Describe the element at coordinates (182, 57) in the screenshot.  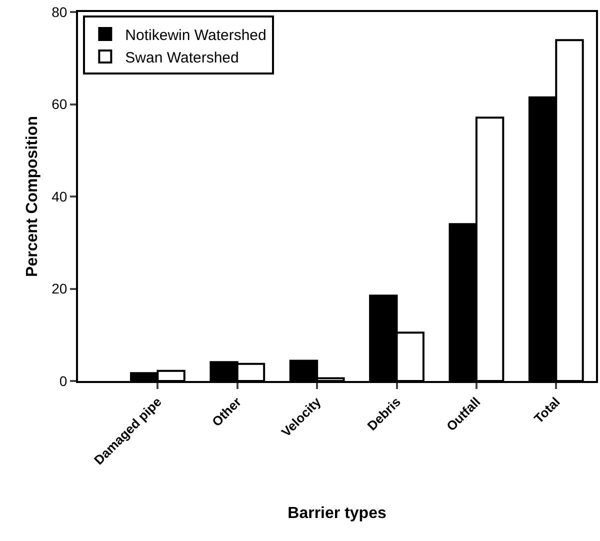
I see `legend-label: Swan Watershed` at that location.